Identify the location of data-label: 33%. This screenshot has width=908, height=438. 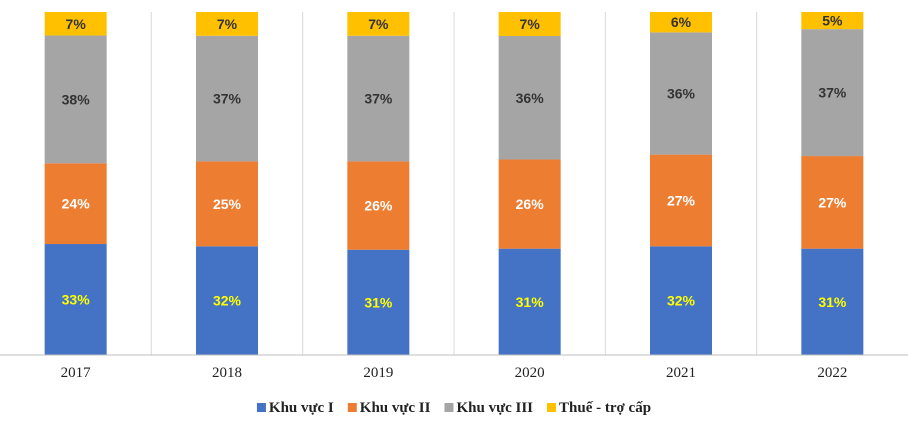
(76, 300).